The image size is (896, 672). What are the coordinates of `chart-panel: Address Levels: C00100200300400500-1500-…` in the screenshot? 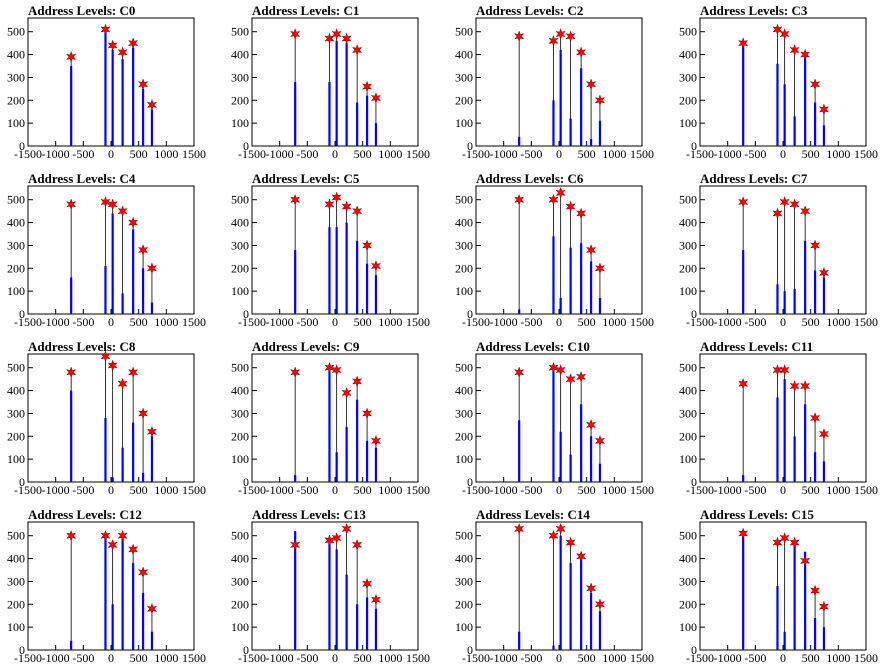 It's located at (106, 82).